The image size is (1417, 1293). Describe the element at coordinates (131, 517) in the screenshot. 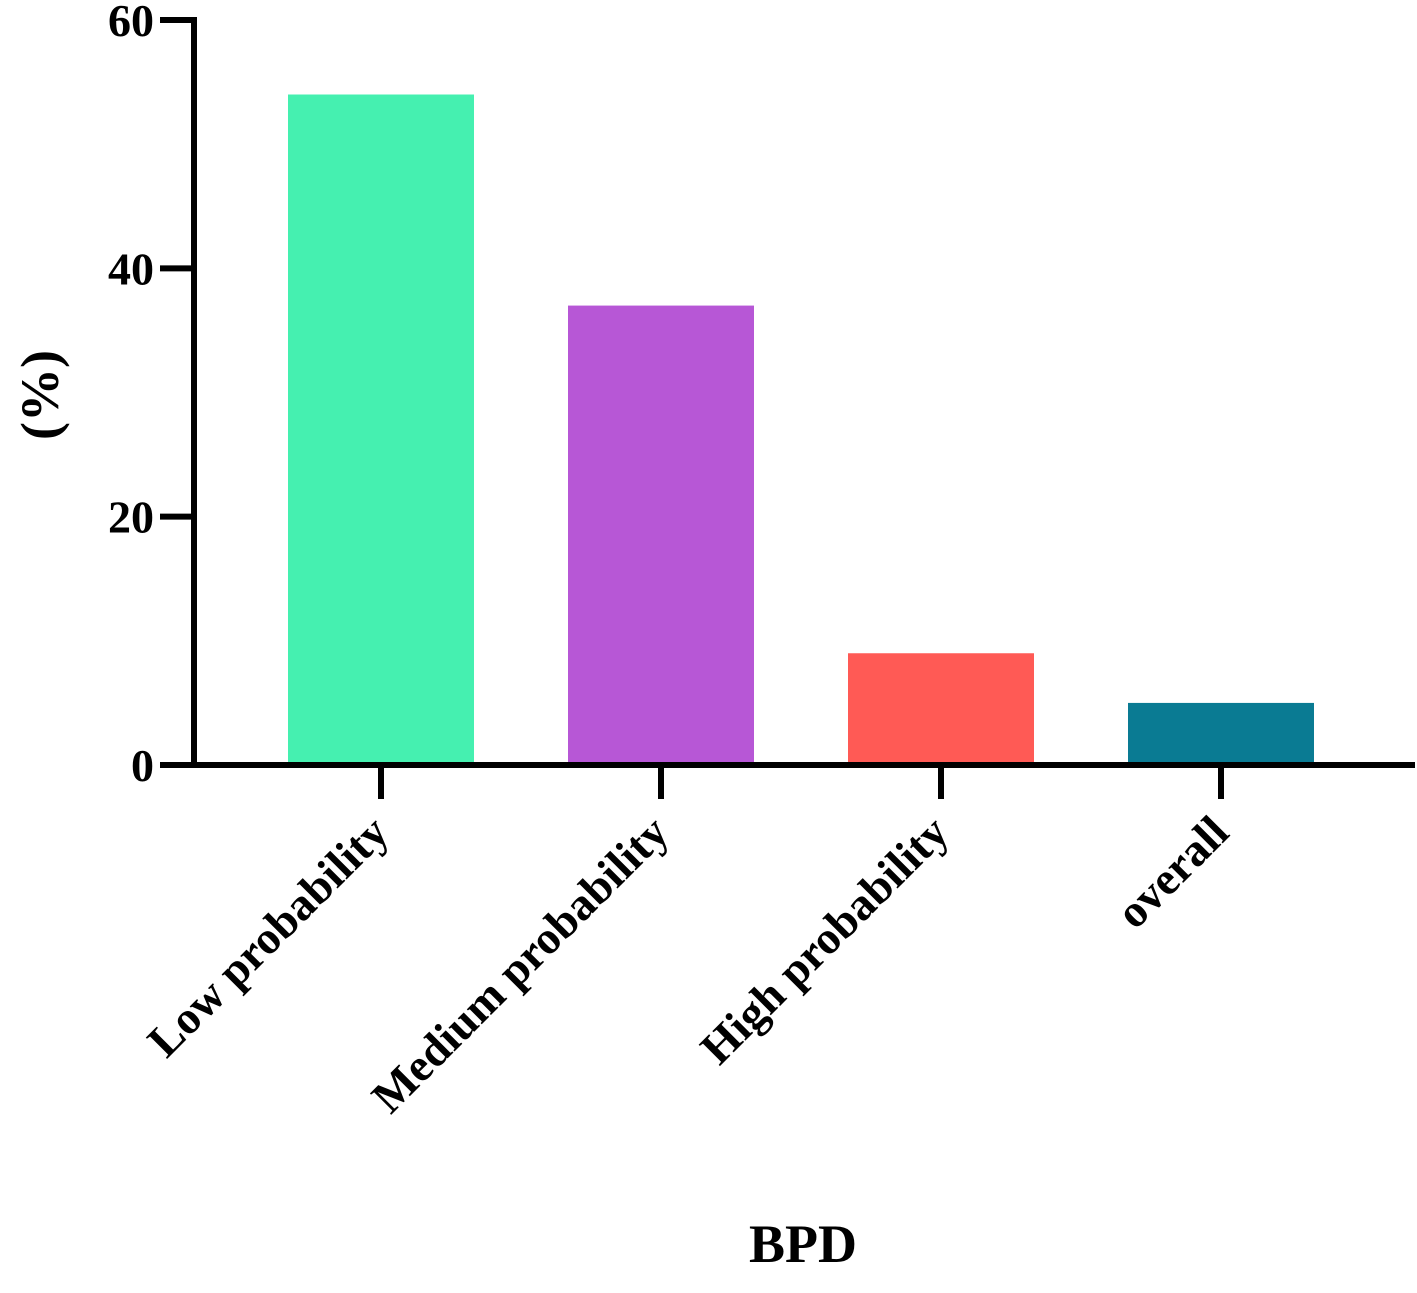

I see `y-tick-label: 20` at that location.